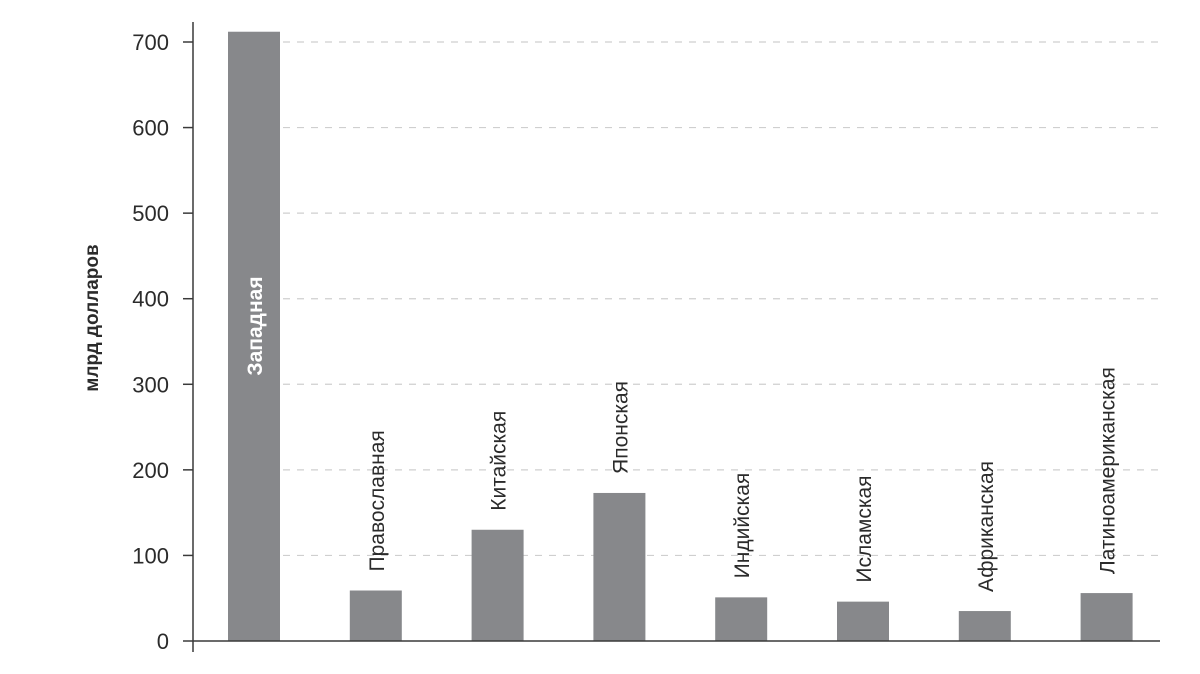 Image resolution: width=1200 pixels, height=674 pixels. What do you see at coordinates (986, 526) in the screenshot?
I see `bar-label: Африканская` at bounding box center [986, 526].